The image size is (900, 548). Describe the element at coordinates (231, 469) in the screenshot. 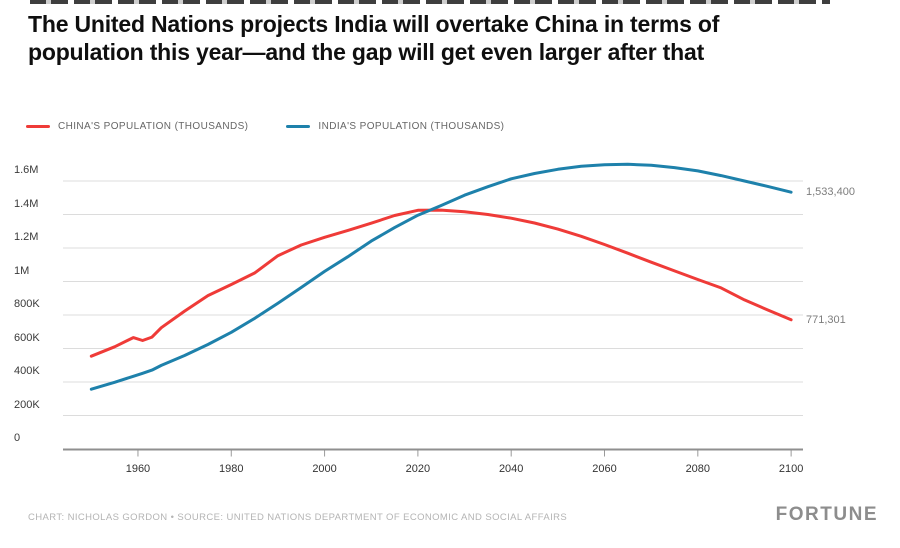

I see `x-axis-label: 1980` at that location.